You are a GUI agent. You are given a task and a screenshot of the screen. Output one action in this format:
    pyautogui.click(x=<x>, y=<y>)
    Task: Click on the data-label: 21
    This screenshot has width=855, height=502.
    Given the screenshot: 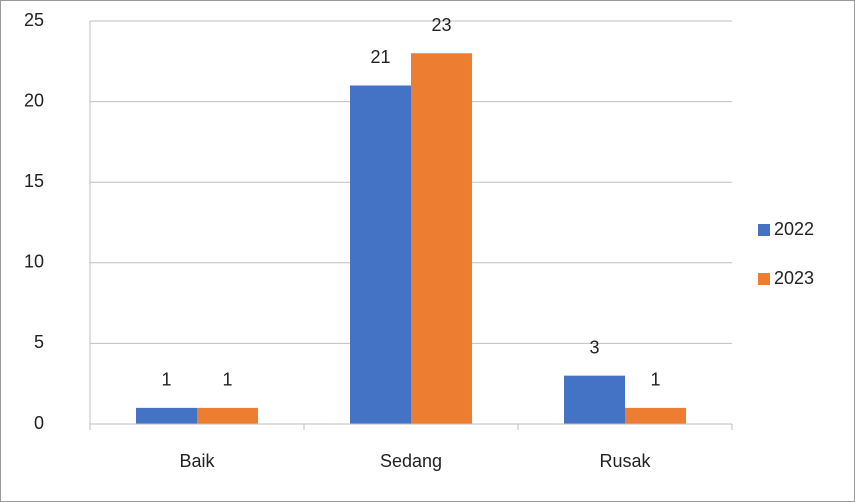 What is the action you would take?
    pyautogui.click(x=380, y=57)
    